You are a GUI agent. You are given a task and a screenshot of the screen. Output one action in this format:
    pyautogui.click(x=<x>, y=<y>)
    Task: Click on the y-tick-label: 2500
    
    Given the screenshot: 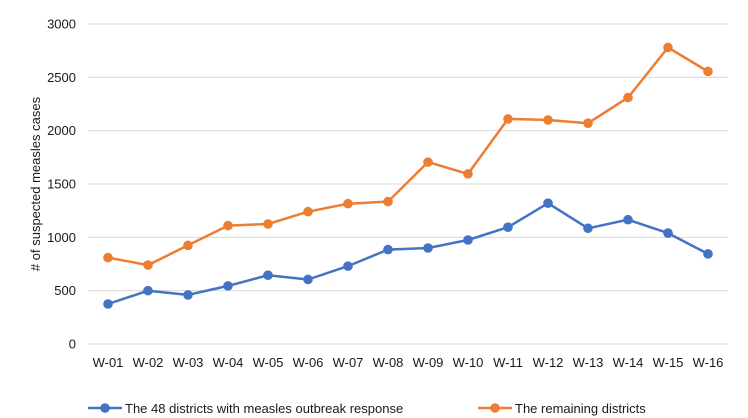 What is the action you would take?
    pyautogui.click(x=61, y=77)
    